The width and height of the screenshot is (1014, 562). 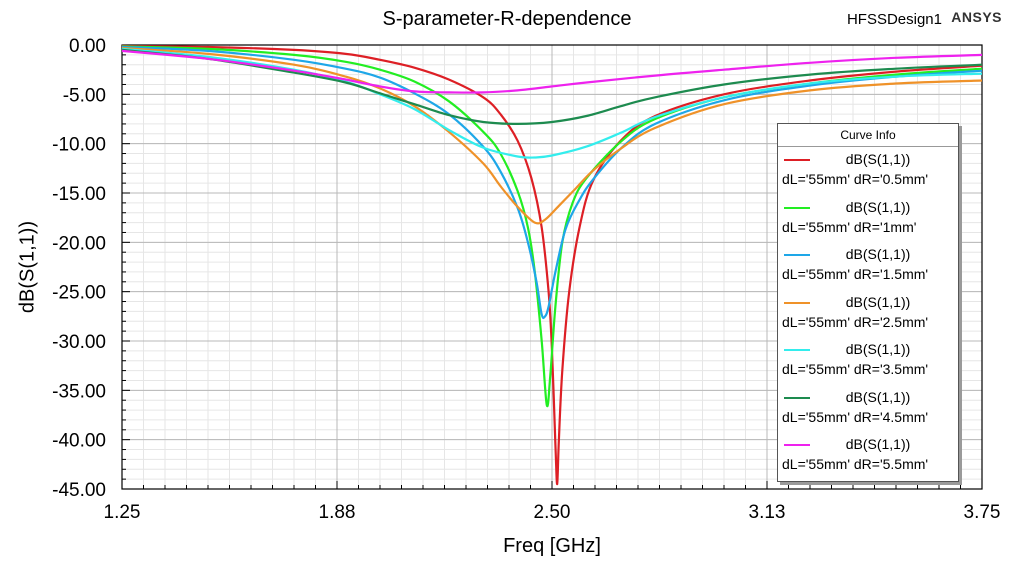 What do you see at coordinates (855, 274) in the screenshot?
I see `legend-series-params: dL='55mm' dR='1.5mm'` at bounding box center [855, 274].